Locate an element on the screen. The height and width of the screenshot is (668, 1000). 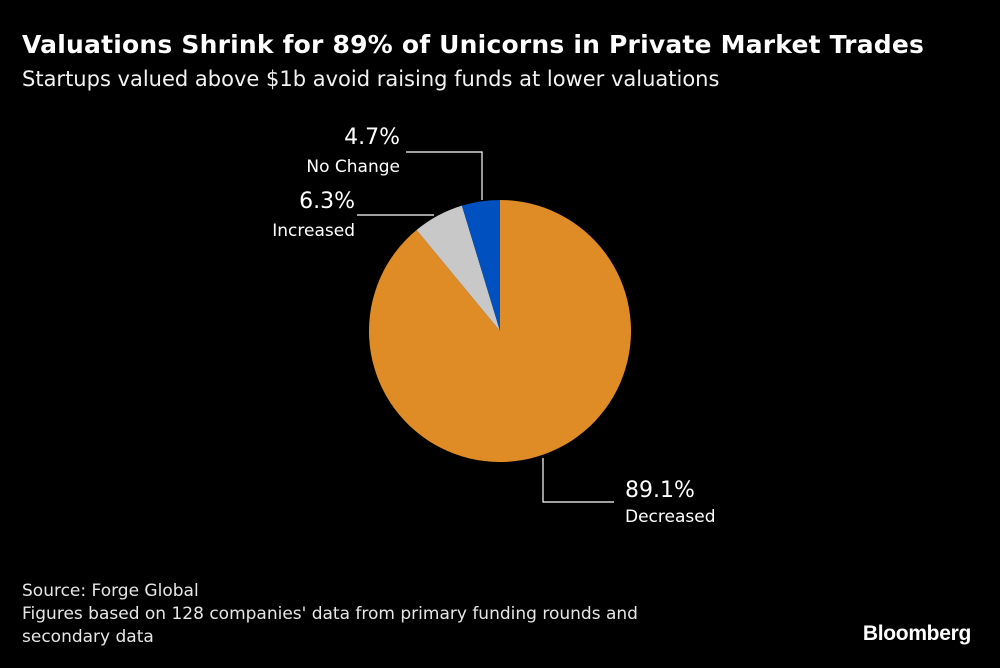
slice-name-label-increased: Increased is located at coordinates (313, 231).